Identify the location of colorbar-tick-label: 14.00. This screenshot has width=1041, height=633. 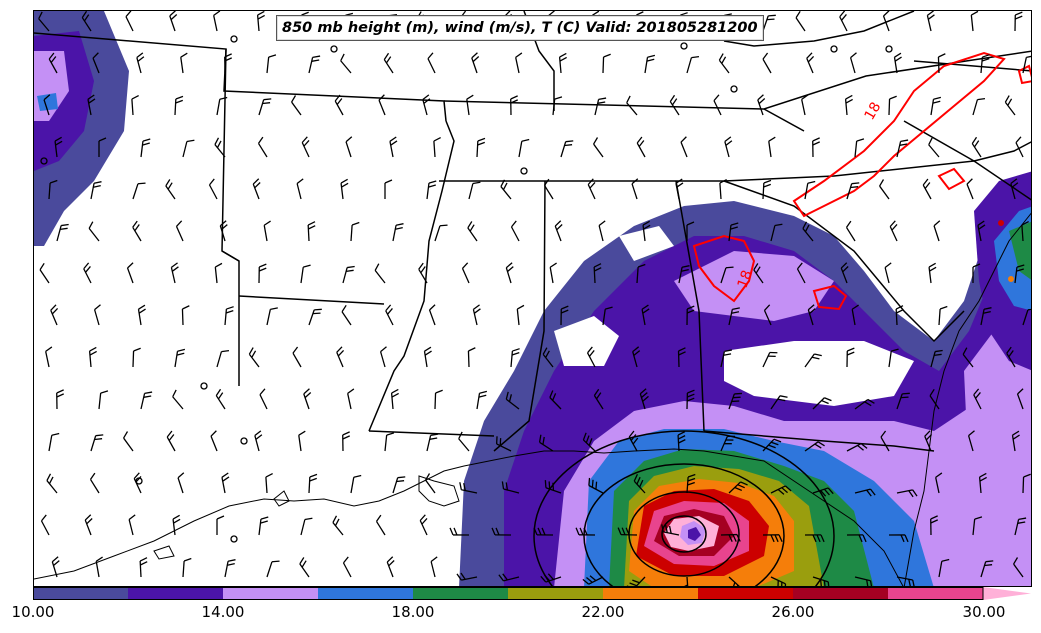
(223, 612).